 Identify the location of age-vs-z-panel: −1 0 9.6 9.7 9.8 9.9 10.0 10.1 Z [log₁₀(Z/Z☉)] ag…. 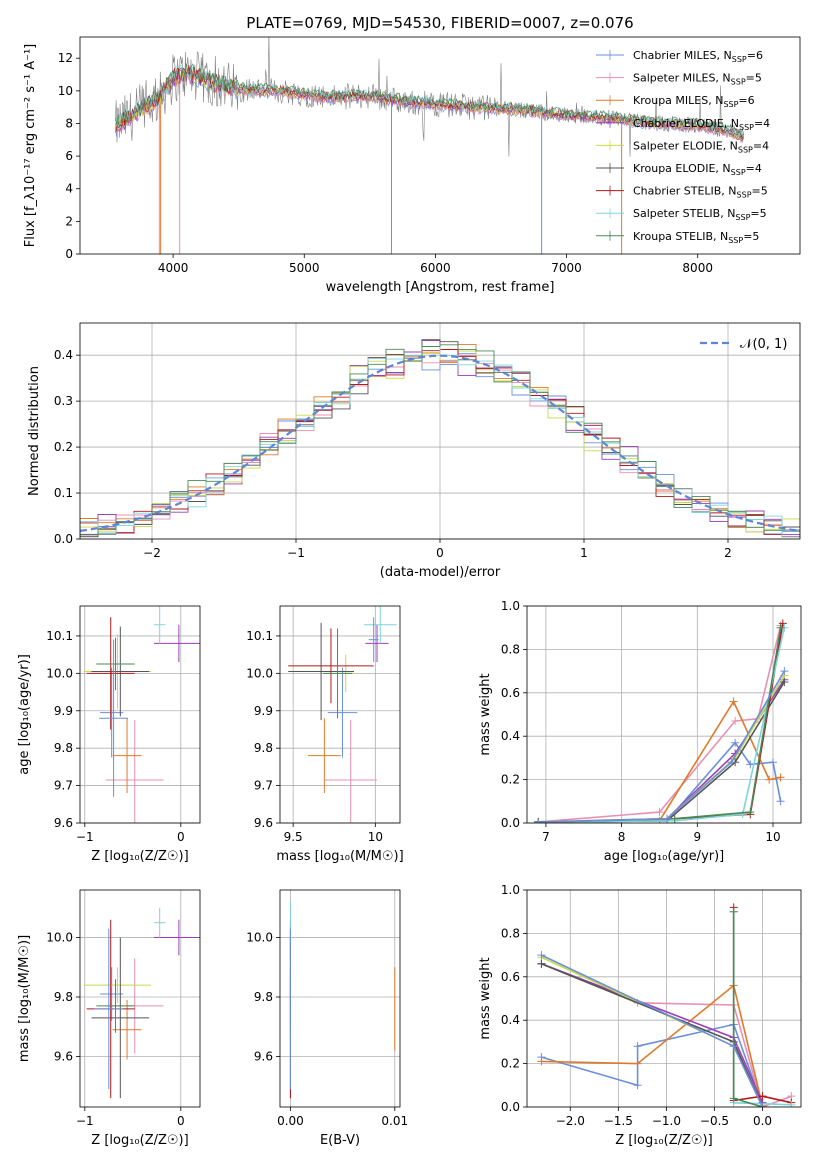
(109, 734).